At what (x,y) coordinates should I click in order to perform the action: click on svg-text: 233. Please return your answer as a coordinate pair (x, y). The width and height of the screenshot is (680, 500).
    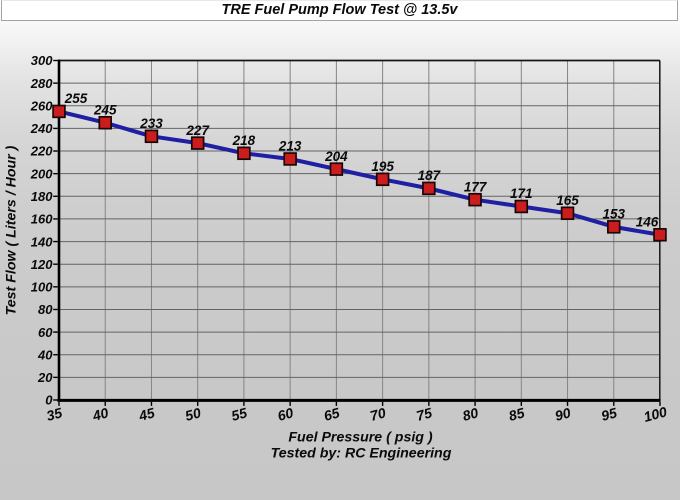
    Looking at the image, I should click on (151, 123).